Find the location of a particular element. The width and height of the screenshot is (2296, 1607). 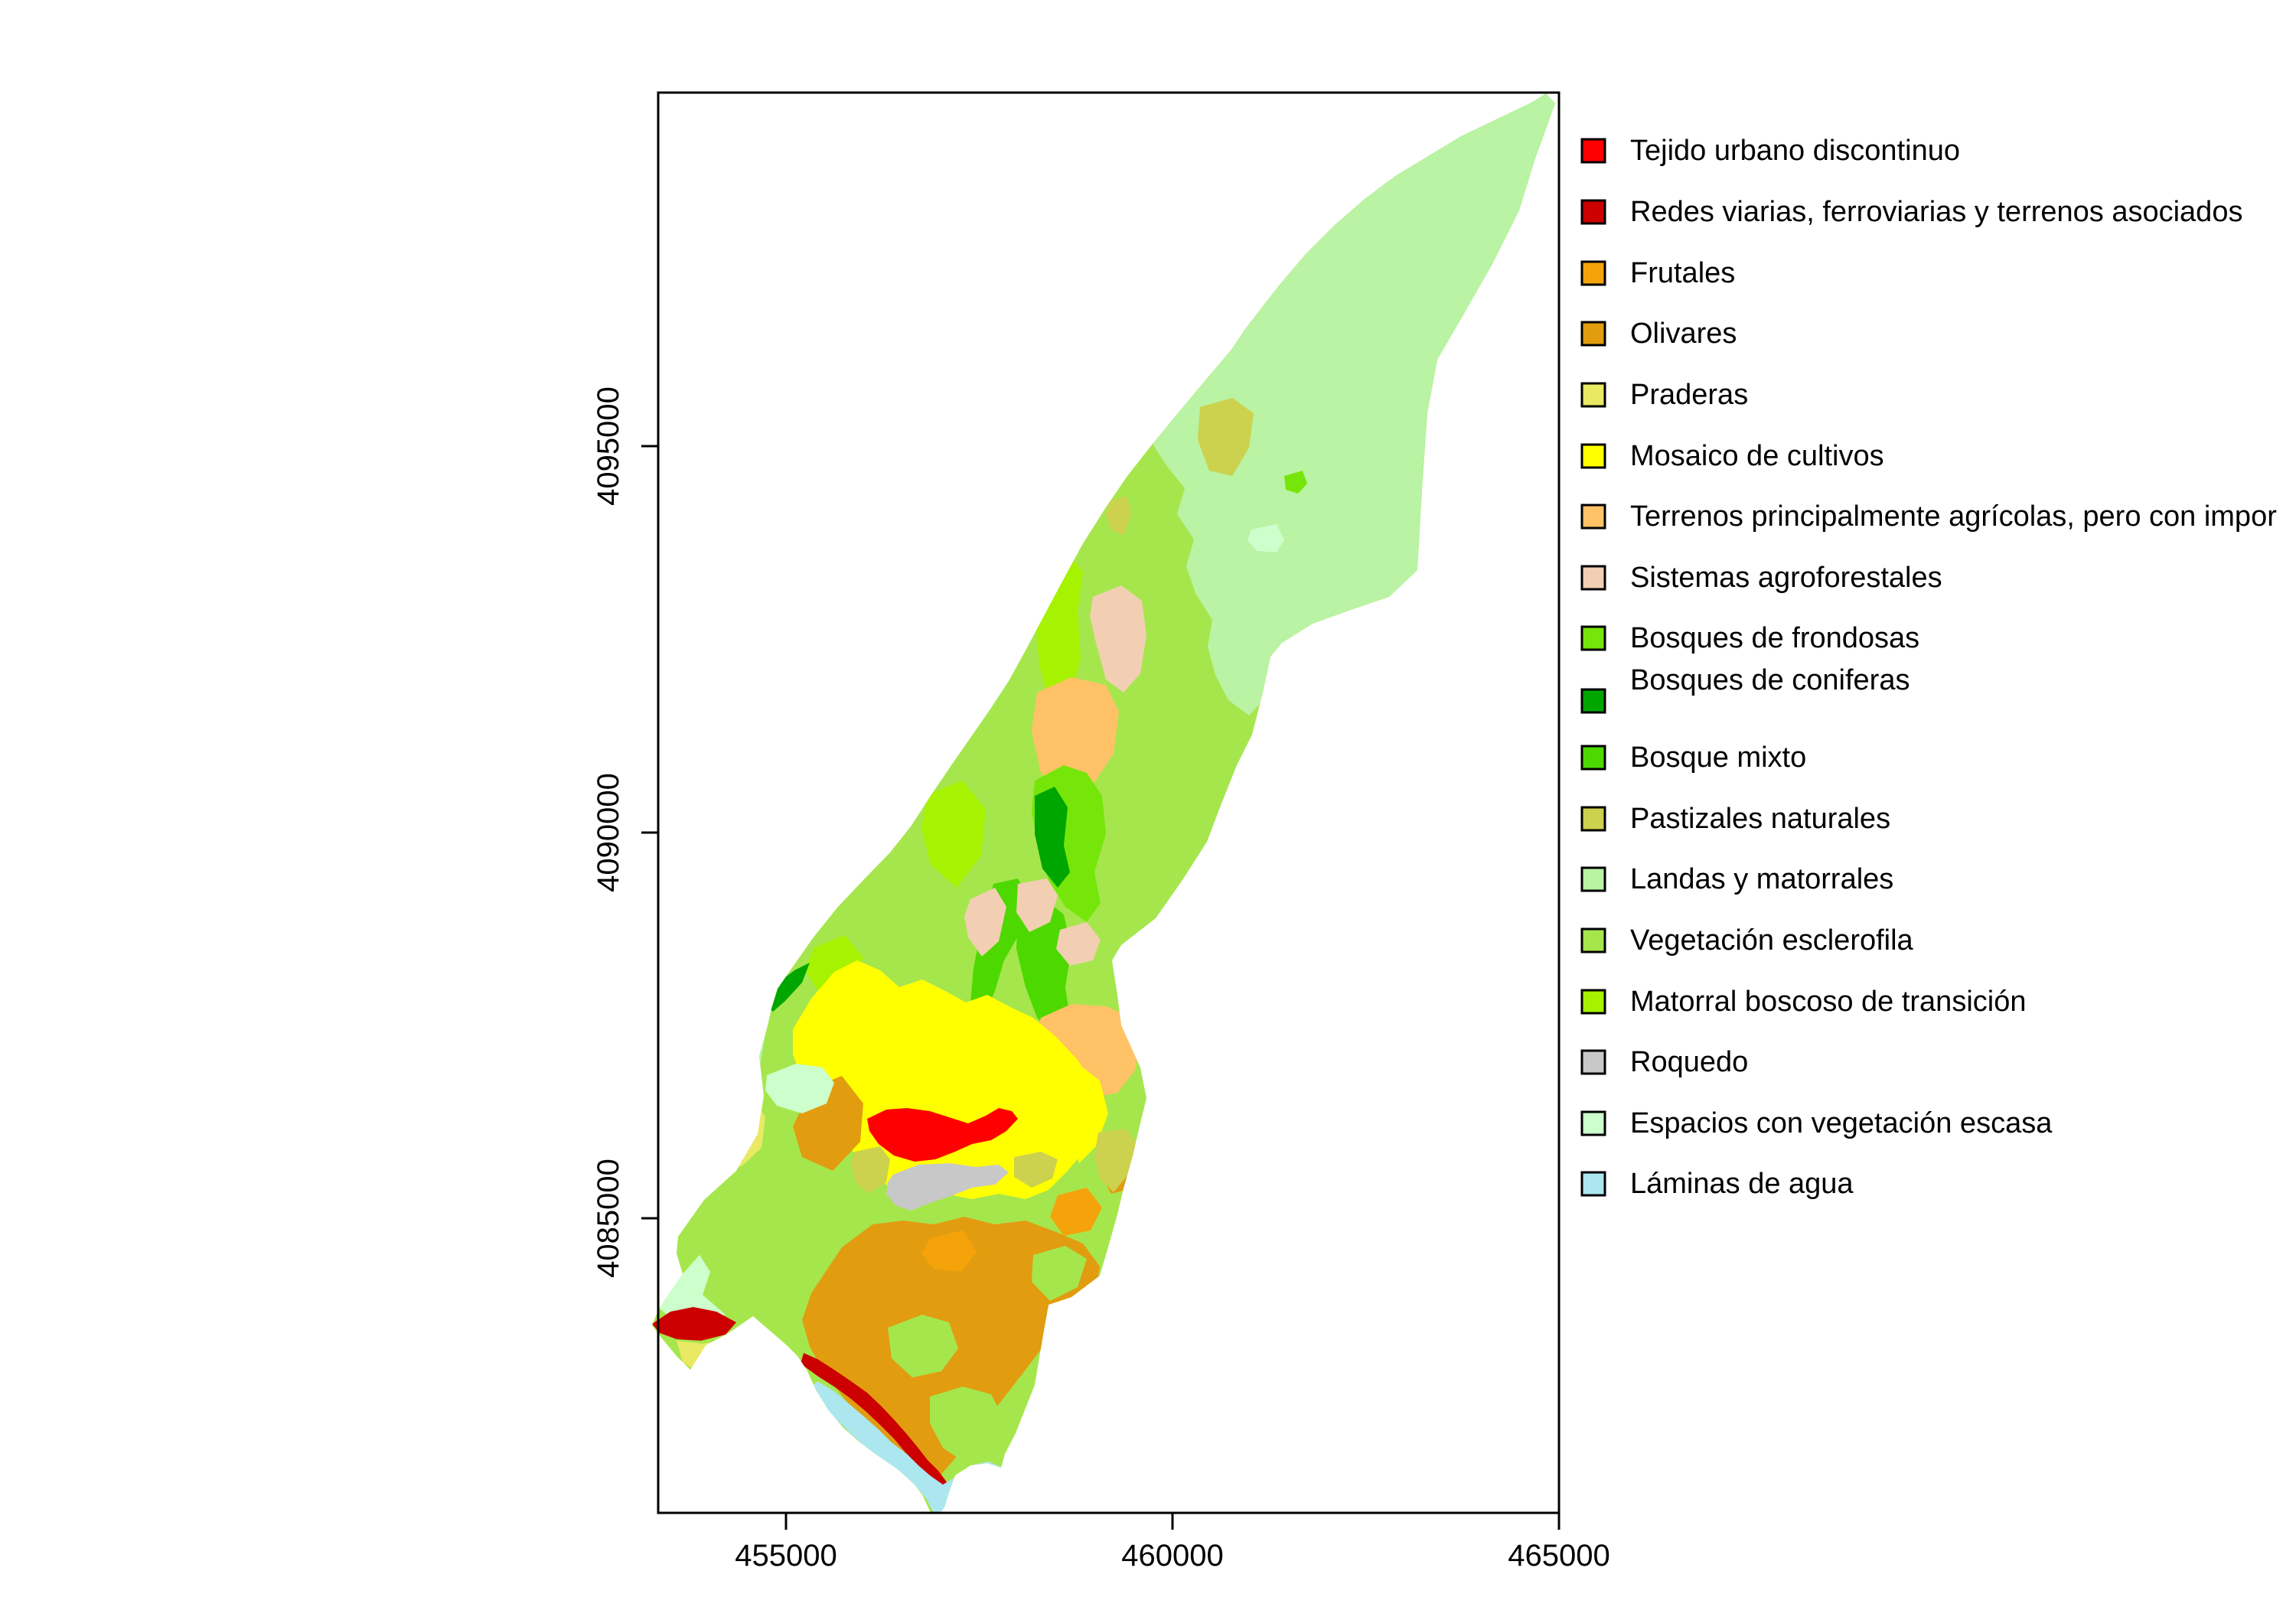

map-region-road-ribbon-se is located at coordinates (874, 1422).